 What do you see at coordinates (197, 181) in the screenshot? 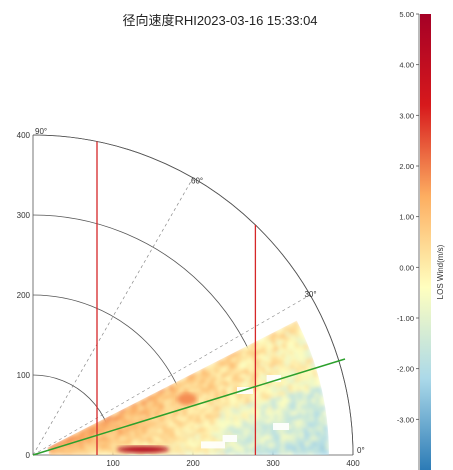
I see `angle-label: 60°` at bounding box center [197, 181].